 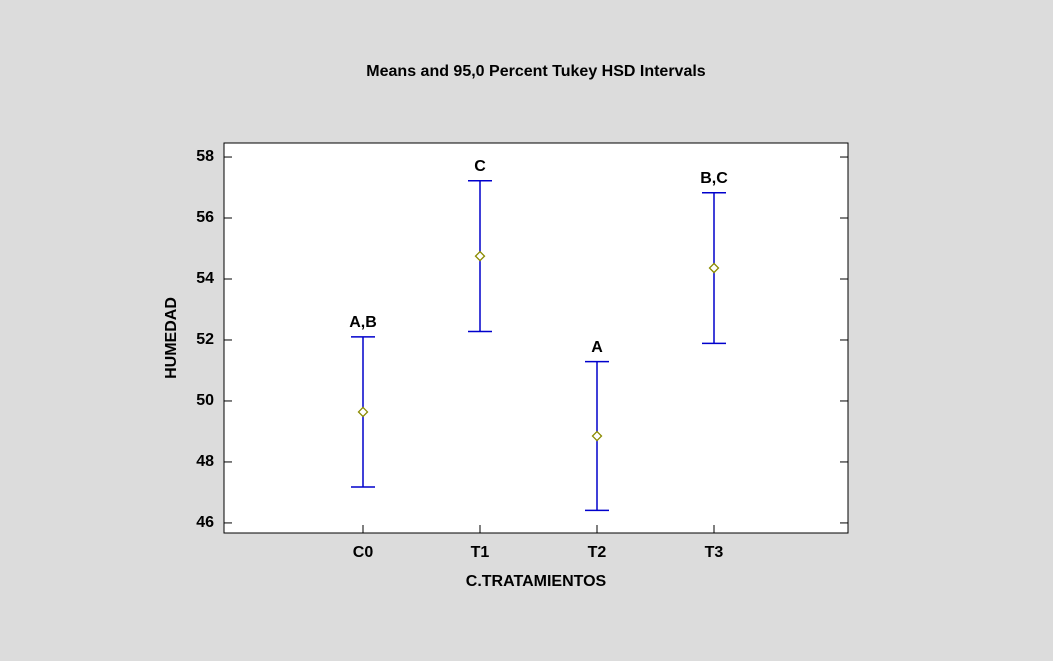 I want to click on y-tick-label: 50, so click(x=205, y=400).